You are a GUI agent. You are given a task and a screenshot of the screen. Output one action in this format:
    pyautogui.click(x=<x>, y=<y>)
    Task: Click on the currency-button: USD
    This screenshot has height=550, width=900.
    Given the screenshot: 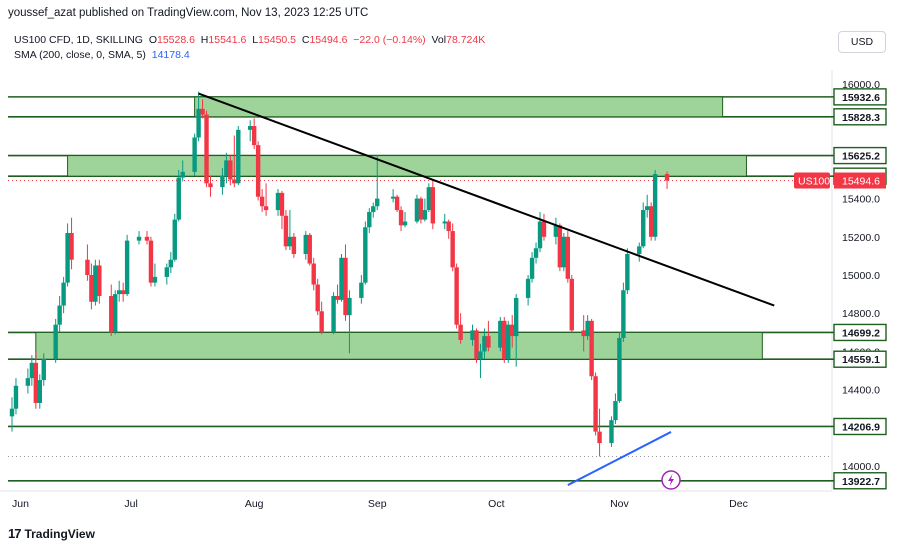 What is the action you would take?
    pyautogui.click(x=862, y=42)
    